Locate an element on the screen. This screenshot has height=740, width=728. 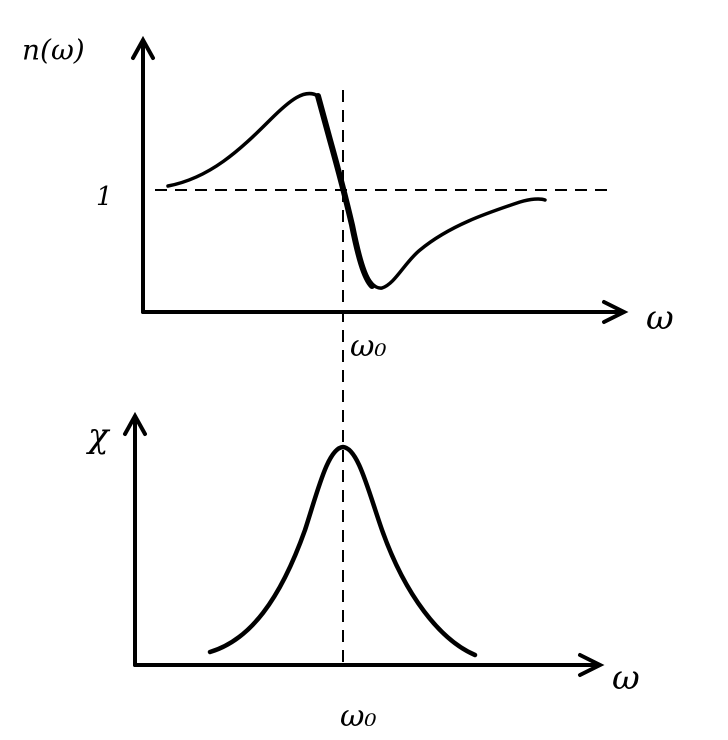
absorption-curve is located at coordinates (342, 551).